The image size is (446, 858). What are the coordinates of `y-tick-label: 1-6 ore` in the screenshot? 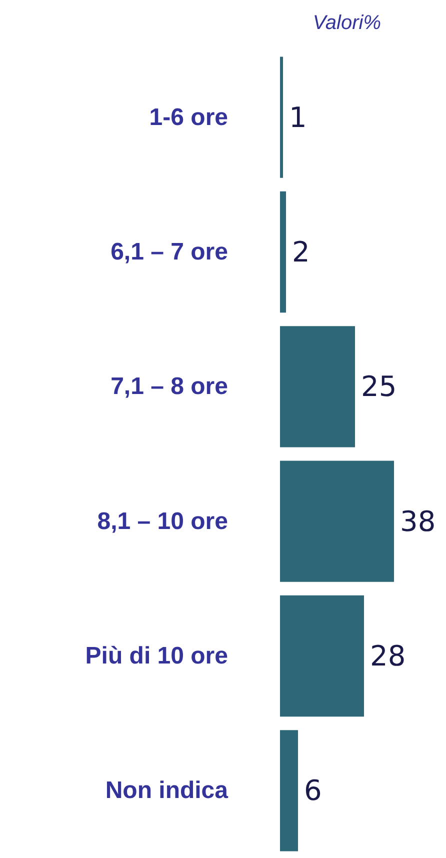 It's located at (188, 117).